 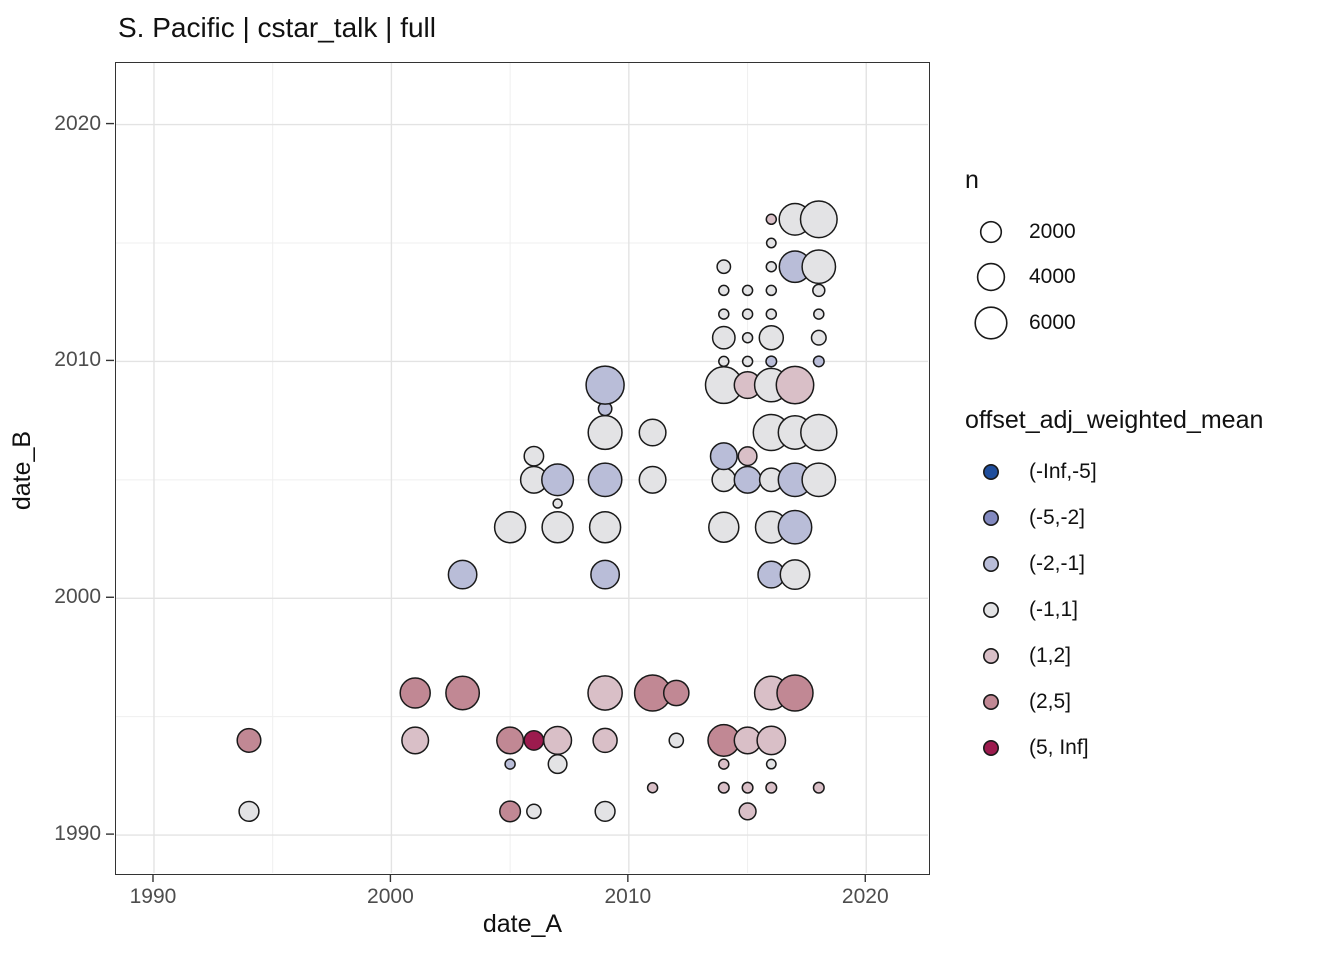 I want to click on x-tick-label: 1990, so click(x=153, y=896).